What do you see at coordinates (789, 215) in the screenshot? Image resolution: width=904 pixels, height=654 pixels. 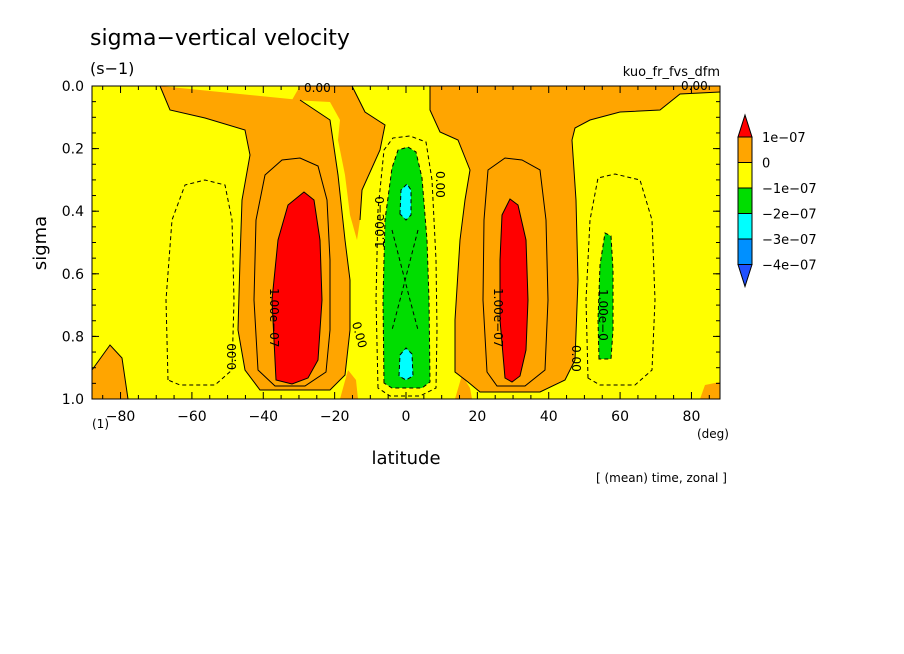 I see `colorbar-label: −2e−07` at bounding box center [789, 215].